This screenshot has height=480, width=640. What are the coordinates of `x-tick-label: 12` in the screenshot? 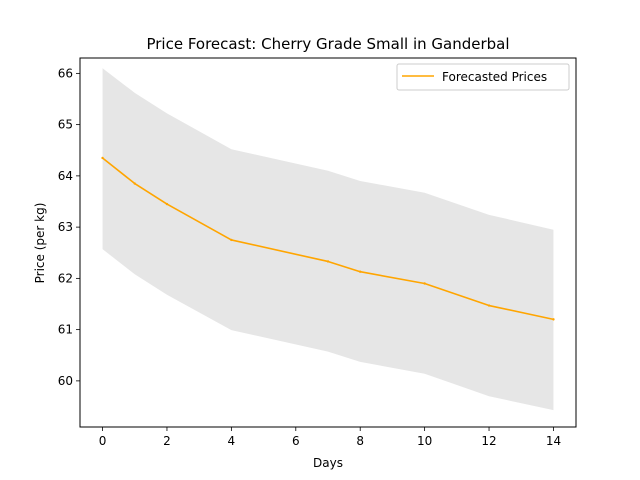 It's located at (488, 441).